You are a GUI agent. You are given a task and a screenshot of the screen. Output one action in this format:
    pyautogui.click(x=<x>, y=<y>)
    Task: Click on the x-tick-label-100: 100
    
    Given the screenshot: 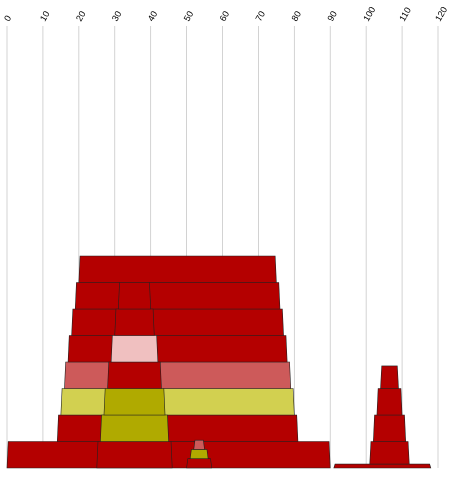 What is the action you would take?
    pyautogui.click(x=369, y=14)
    